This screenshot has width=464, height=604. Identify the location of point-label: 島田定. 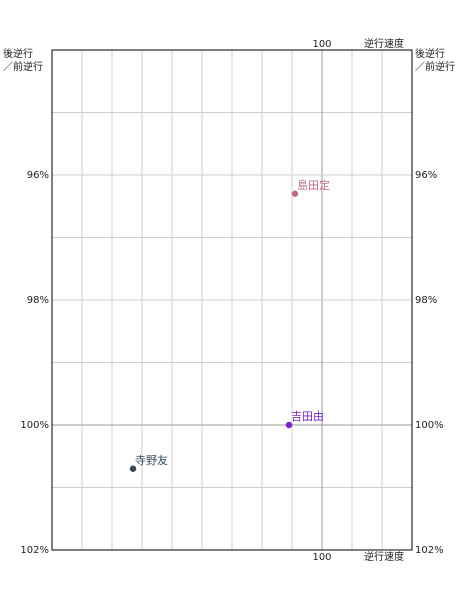
(313, 185).